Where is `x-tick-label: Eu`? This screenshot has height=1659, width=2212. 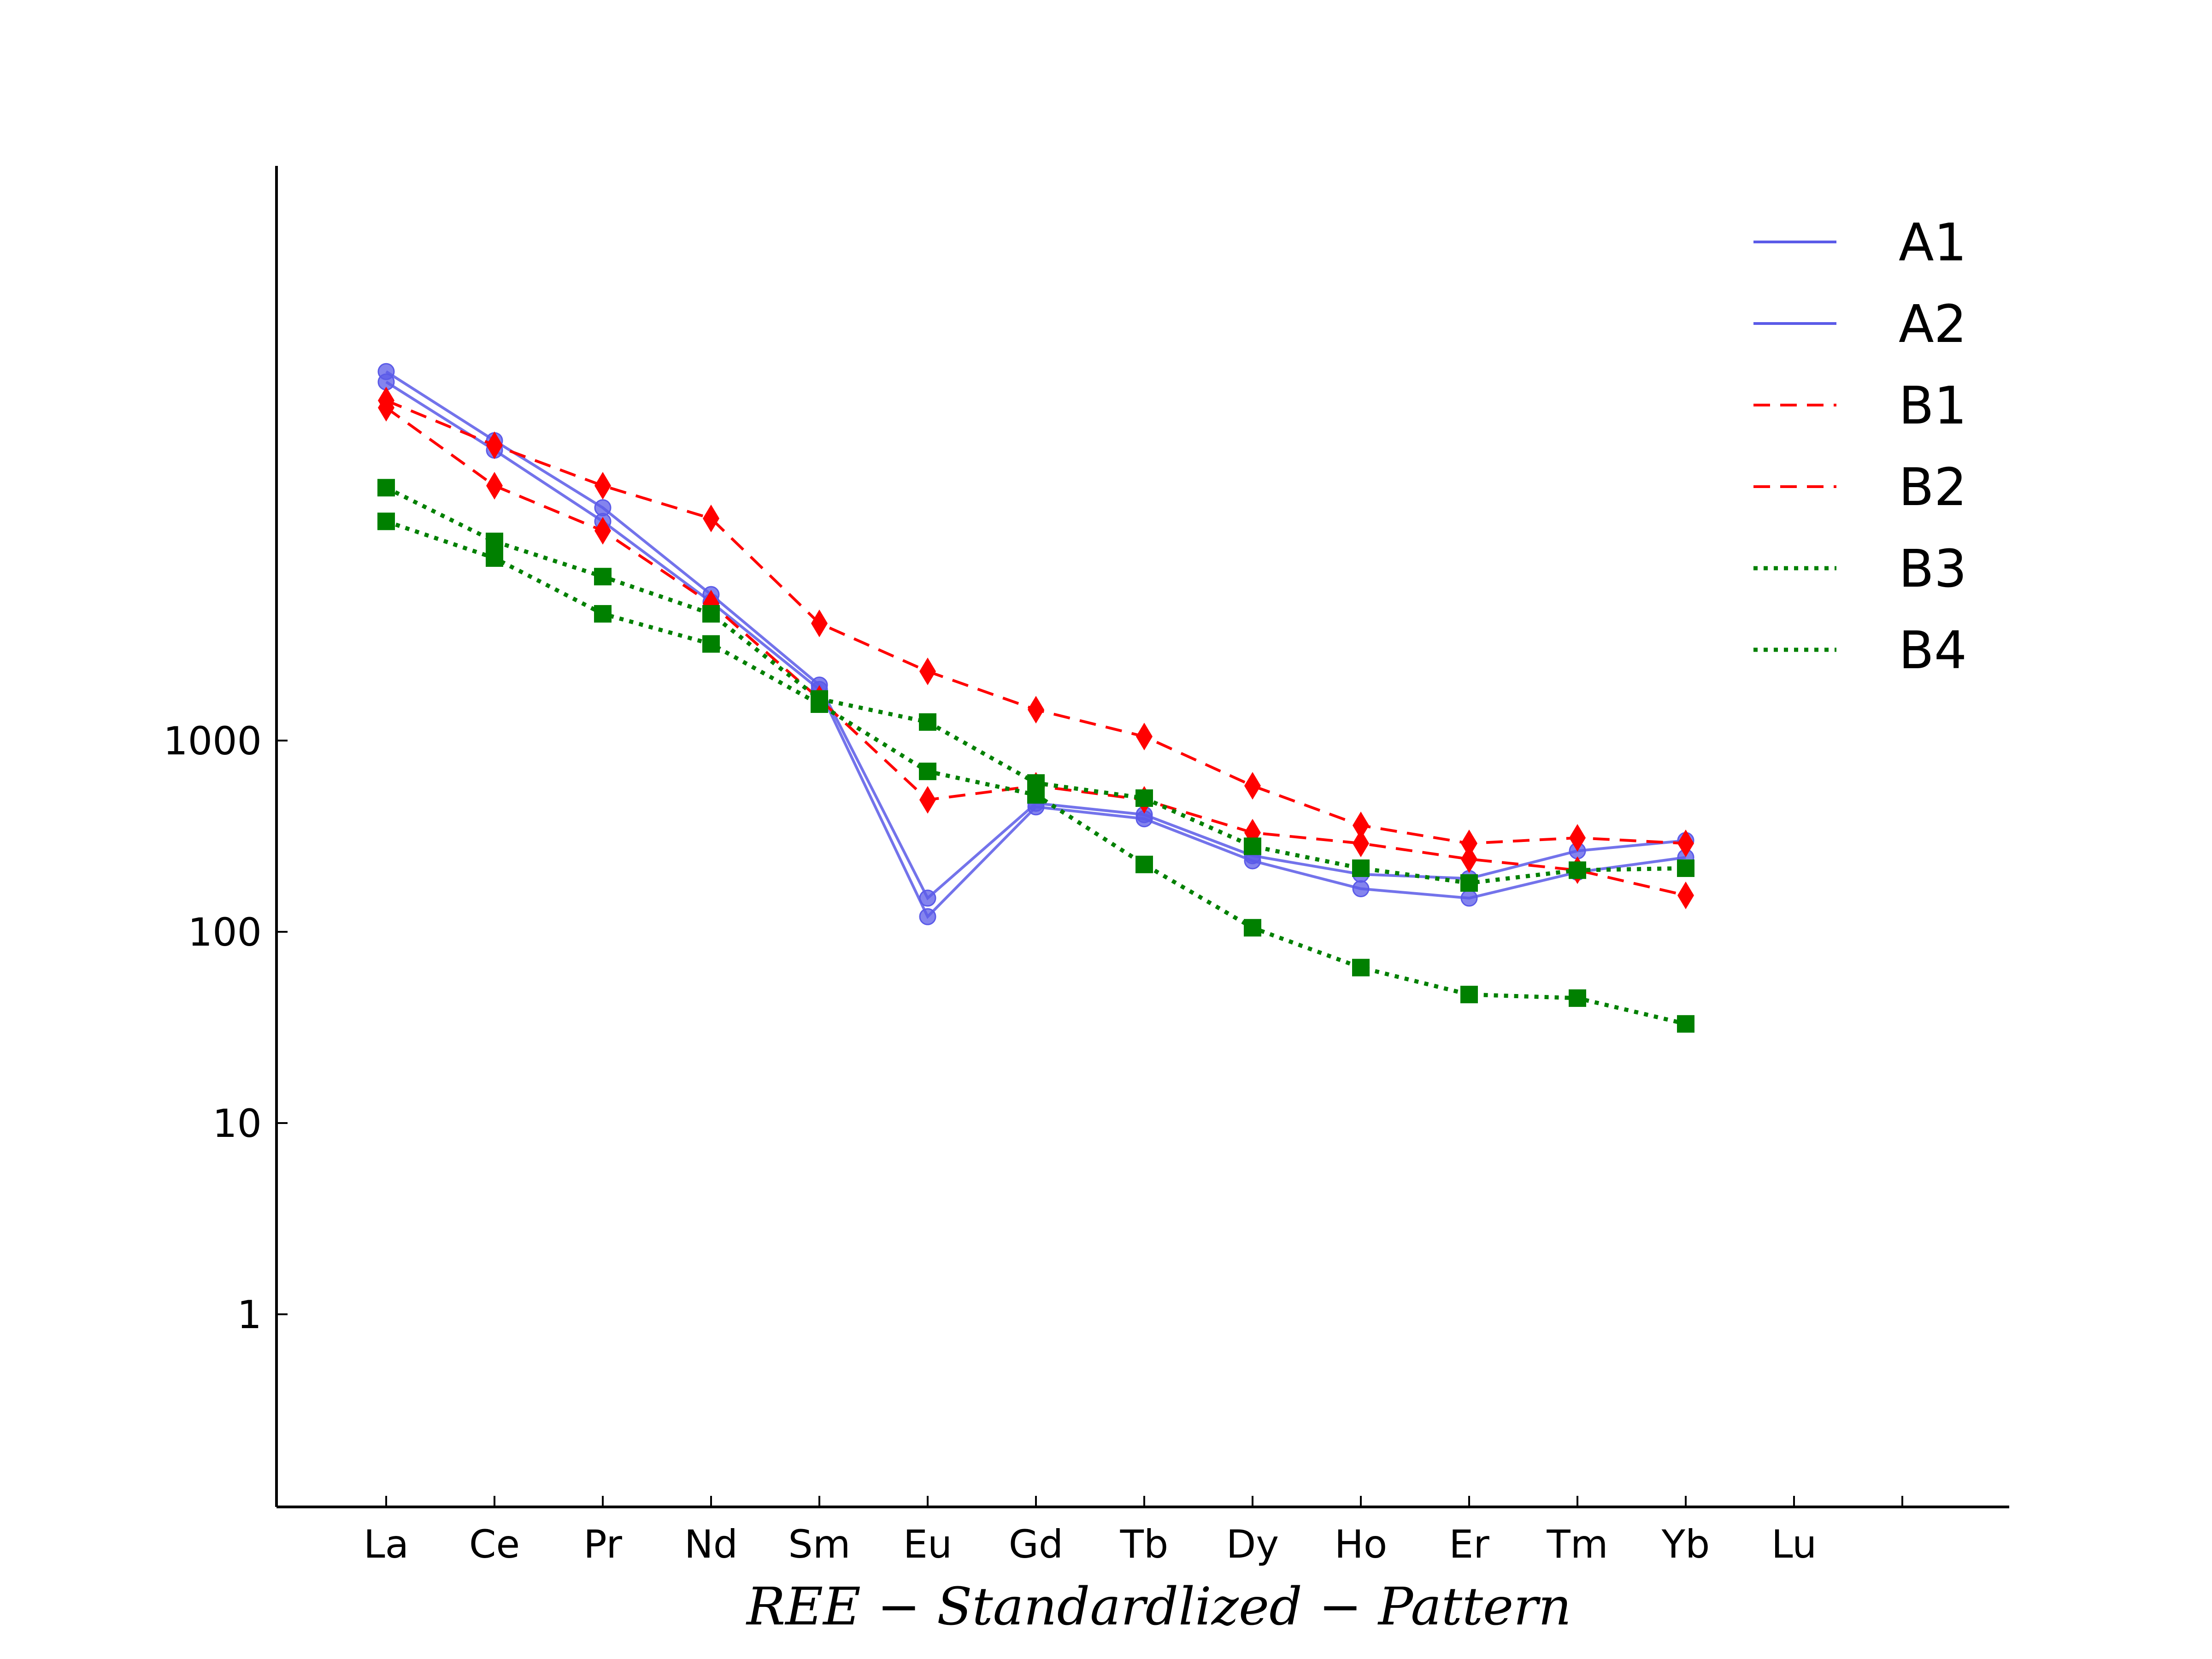 x-tick-label: Eu is located at coordinates (927, 1544).